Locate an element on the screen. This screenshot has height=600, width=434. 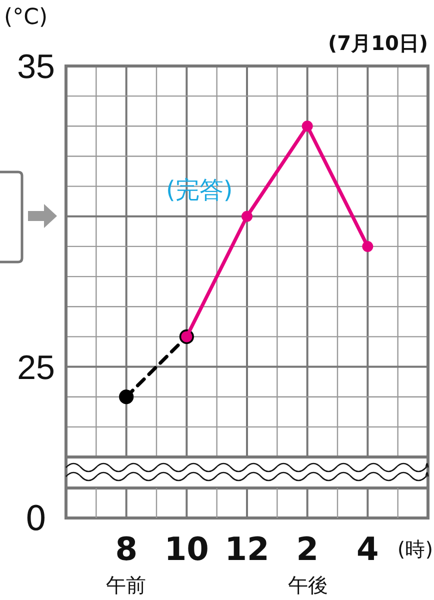
x-tick-label: 10 is located at coordinates (186, 549).